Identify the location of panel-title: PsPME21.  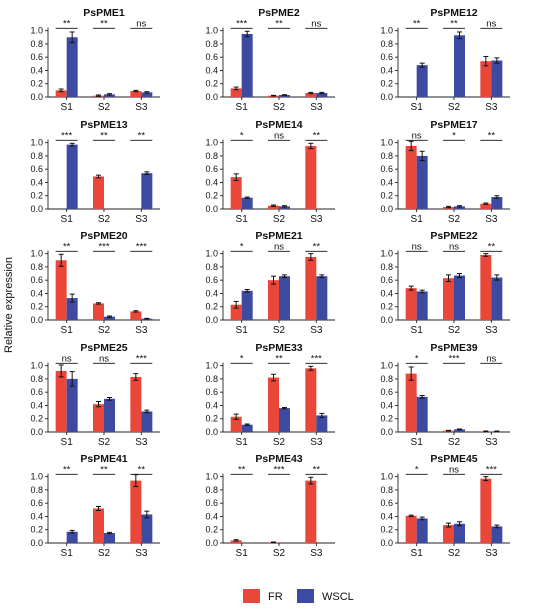
(278, 236).